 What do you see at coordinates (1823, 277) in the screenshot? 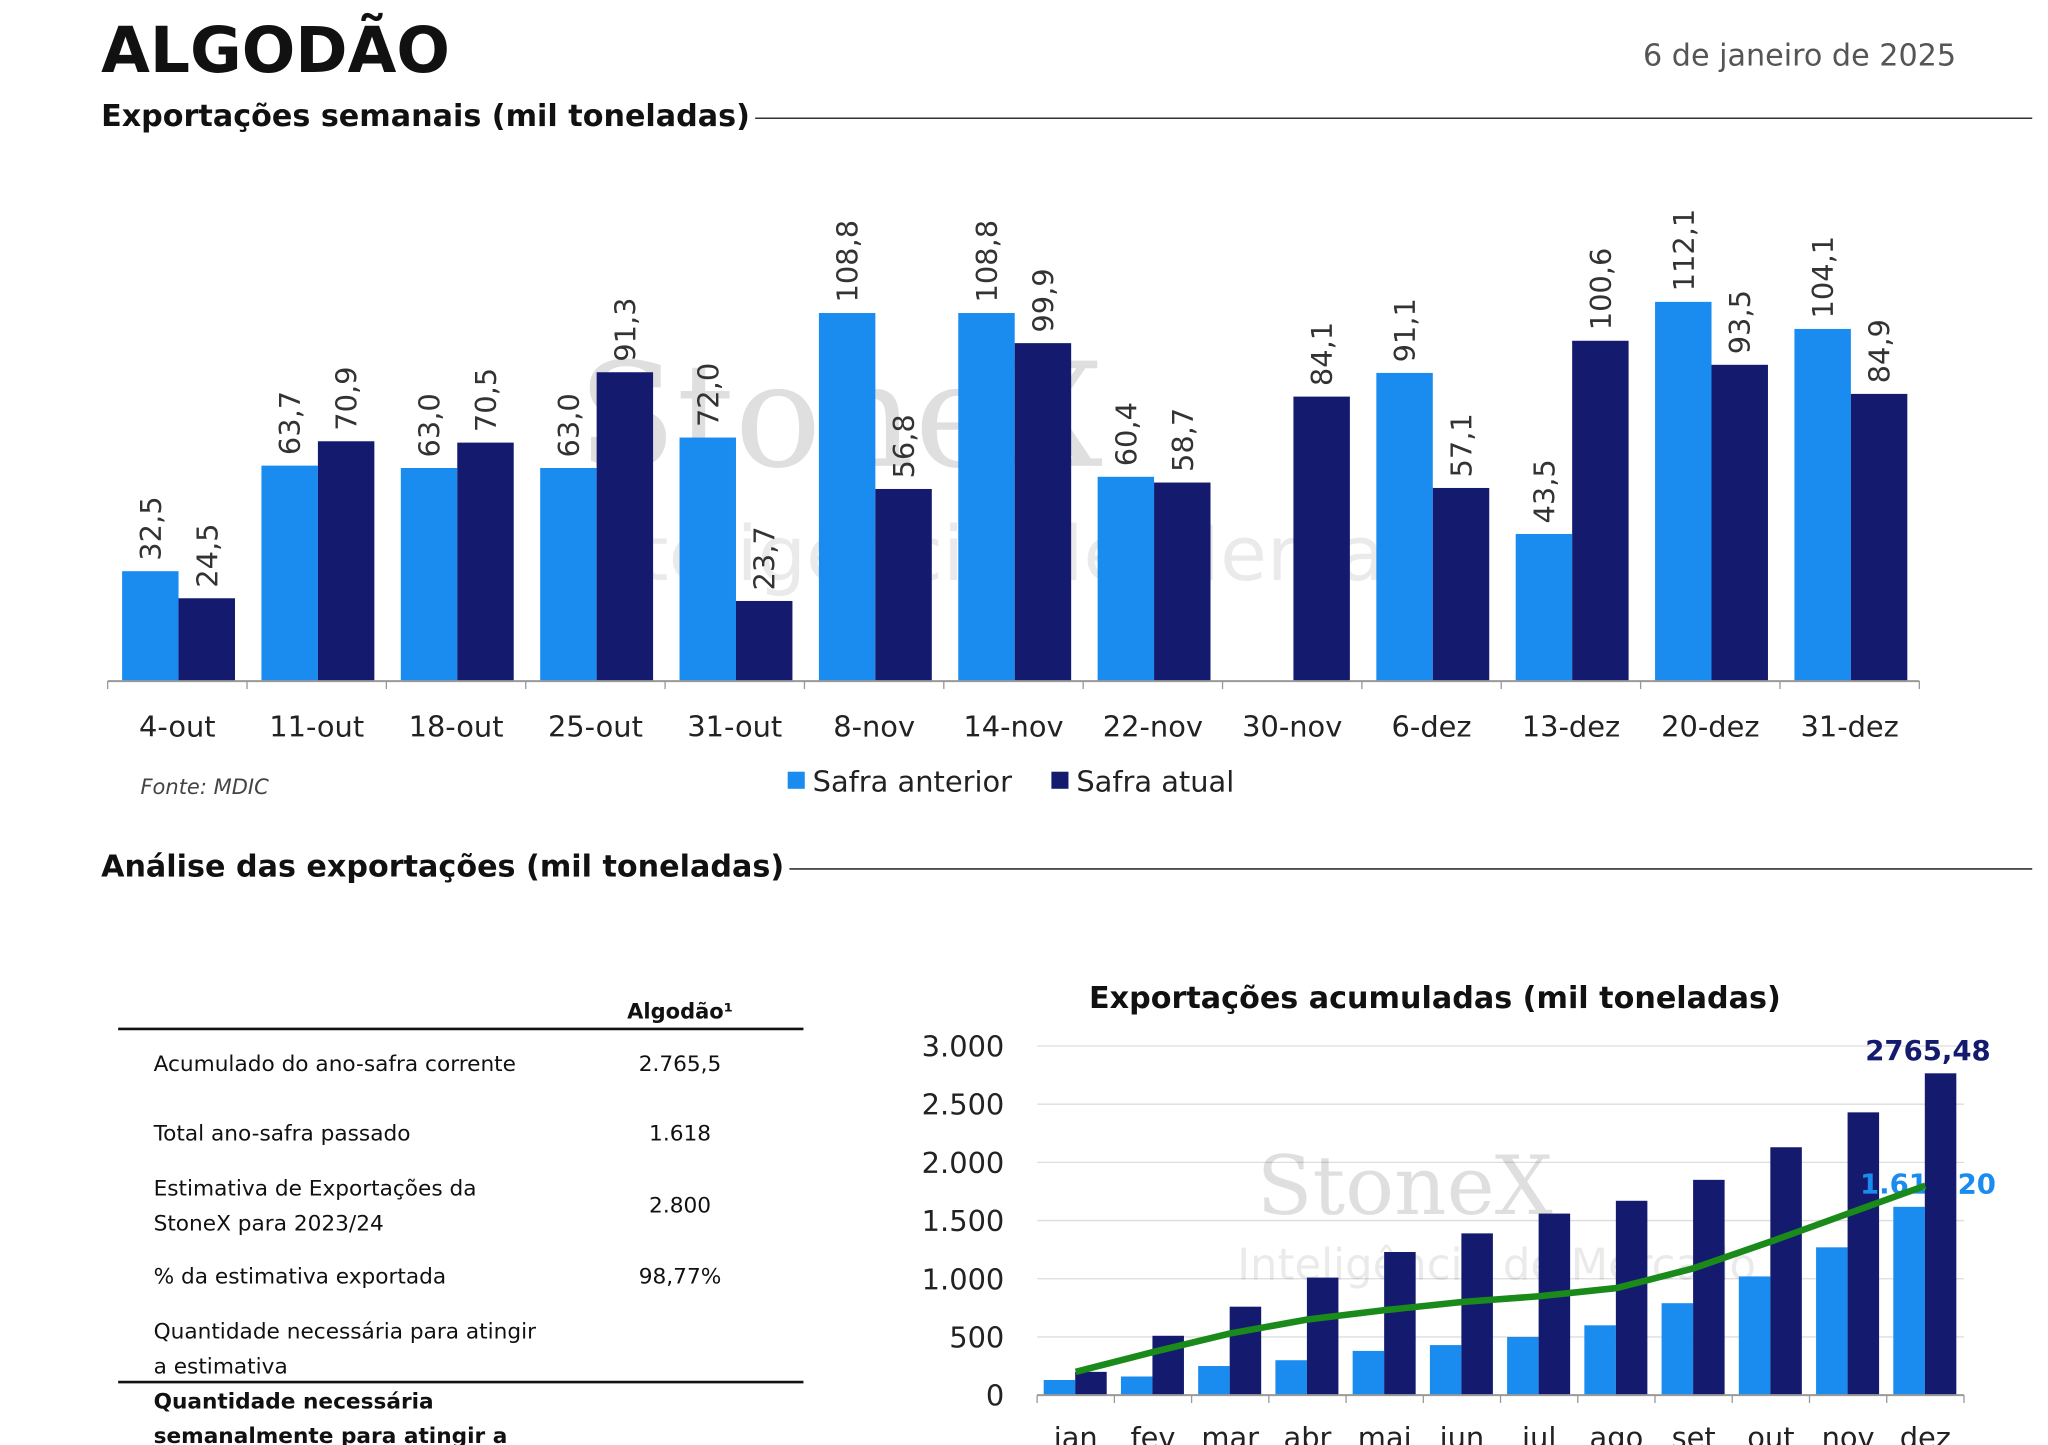
I see `value-label: 104,1` at bounding box center [1823, 277].